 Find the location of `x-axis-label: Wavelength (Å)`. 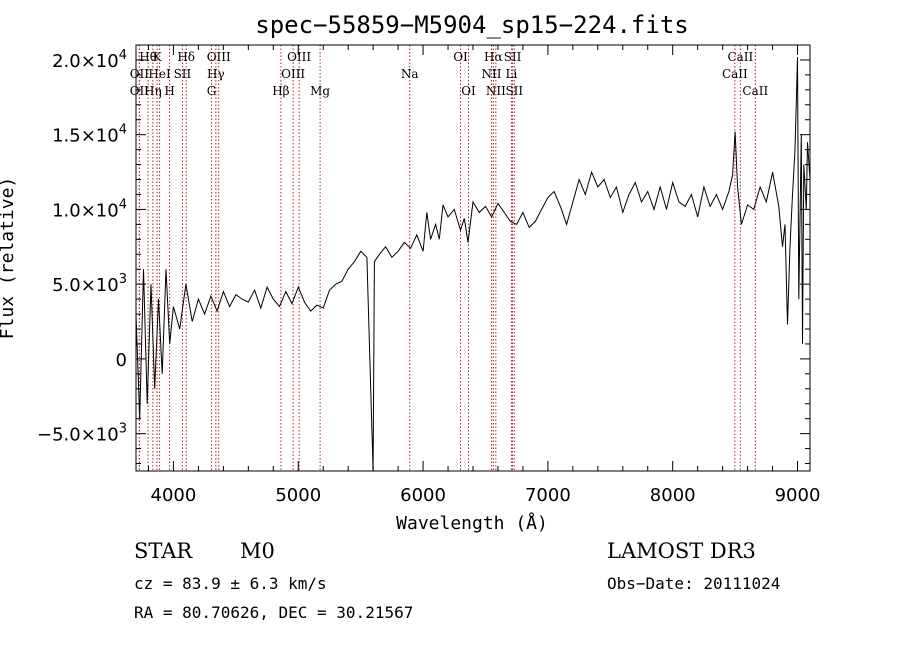

x-axis-label: Wavelength (Å) is located at coordinates (472, 523).